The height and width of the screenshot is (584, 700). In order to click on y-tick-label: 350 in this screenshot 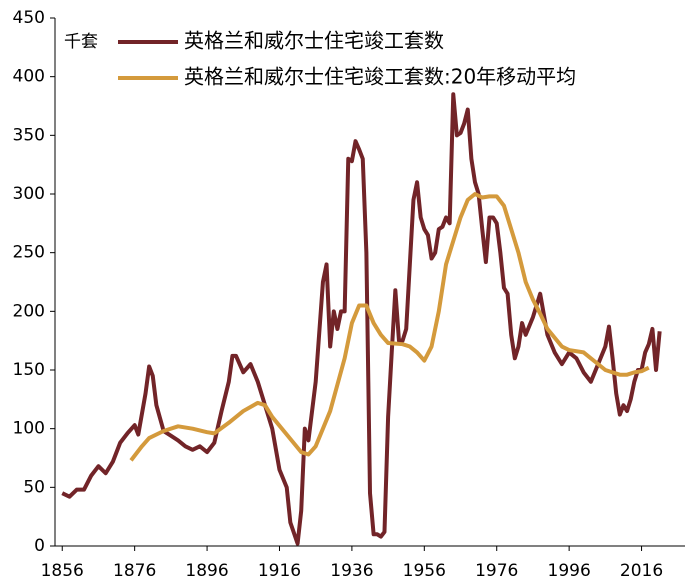, I will do `click(29, 135)`.